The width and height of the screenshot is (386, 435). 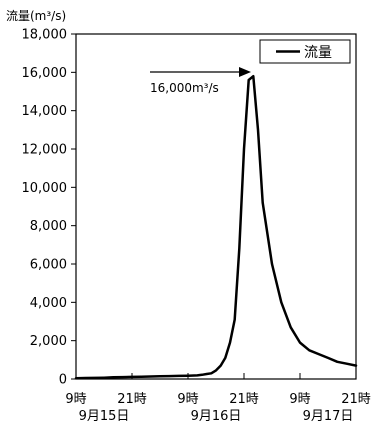 What do you see at coordinates (104, 416) in the screenshot?
I see `x-tick-date-label: 9月15日` at bounding box center [104, 416].